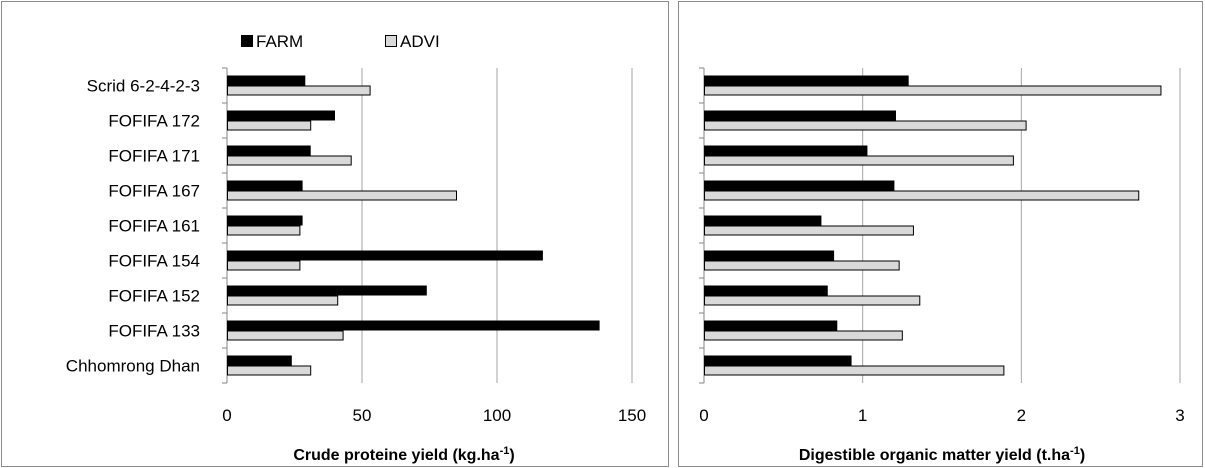  Describe the element at coordinates (420, 41) in the screenshot. I see `legend-label-advi: ADVI` at that location.